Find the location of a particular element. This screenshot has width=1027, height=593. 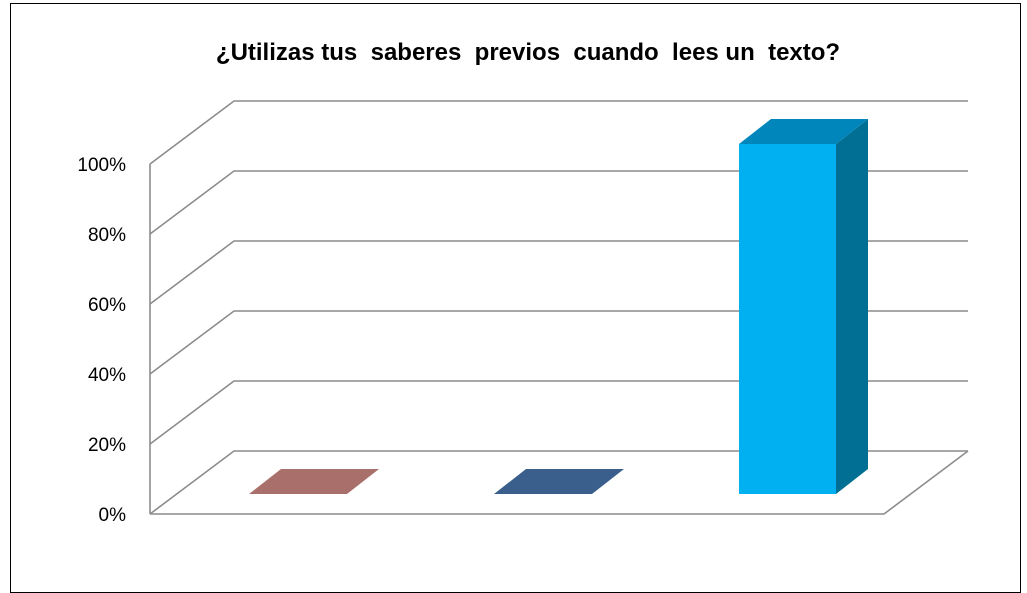

y-tick-label: 40% is located at coordinates (107, 375).